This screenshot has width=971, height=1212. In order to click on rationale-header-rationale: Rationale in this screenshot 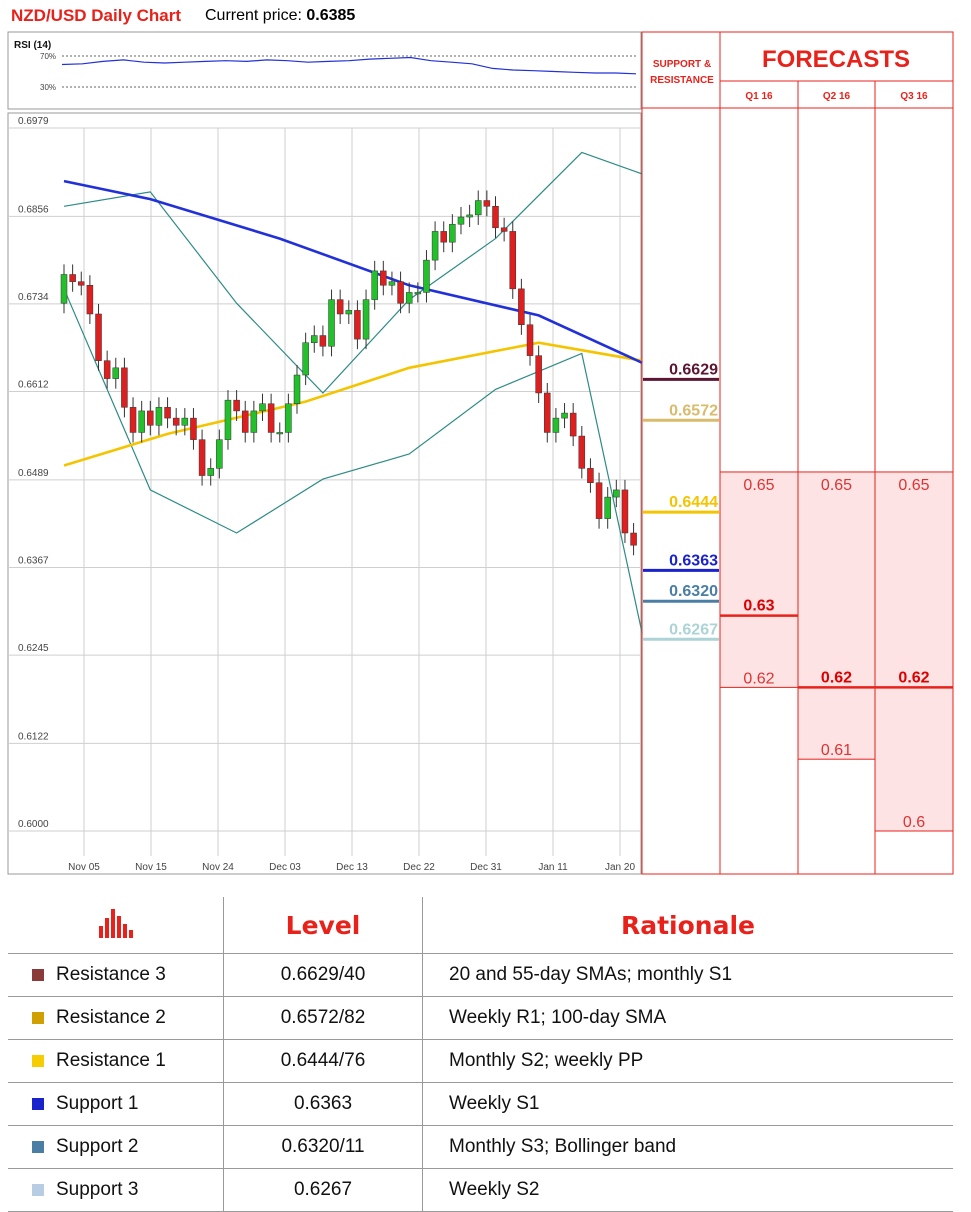, I will do `click(687, 925)`.